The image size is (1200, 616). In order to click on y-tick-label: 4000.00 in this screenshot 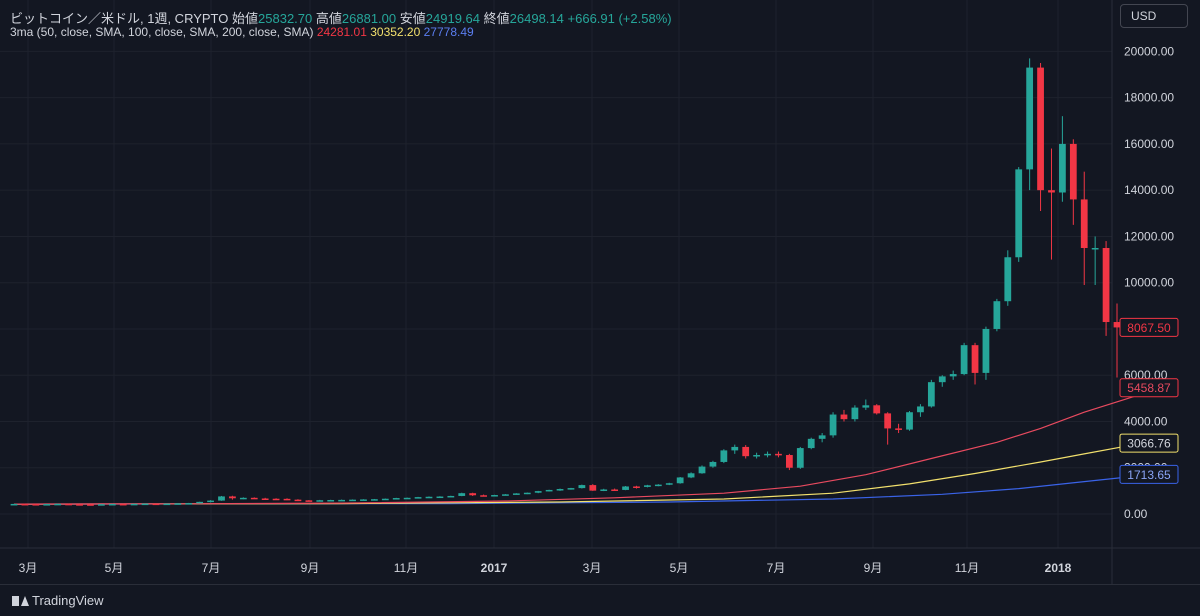, I will do `click(1146, 421)`.